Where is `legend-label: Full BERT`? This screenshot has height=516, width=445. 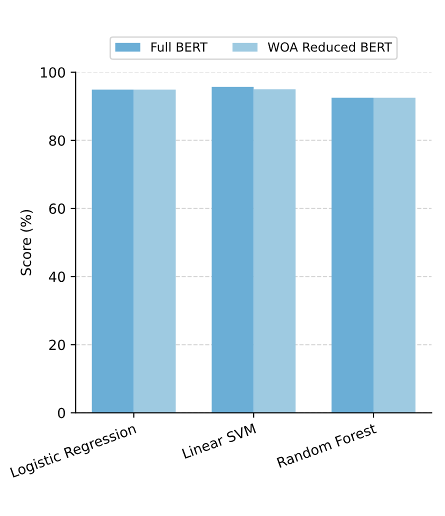
legend-label: Full BERT is located at coordinates (179, 47).